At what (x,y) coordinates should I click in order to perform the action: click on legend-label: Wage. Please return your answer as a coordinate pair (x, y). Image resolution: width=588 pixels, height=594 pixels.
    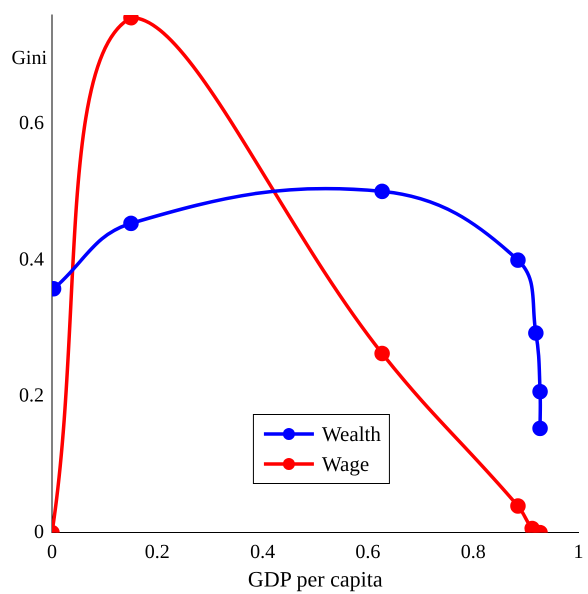
    Looking at the image, I should click on (346, 464).